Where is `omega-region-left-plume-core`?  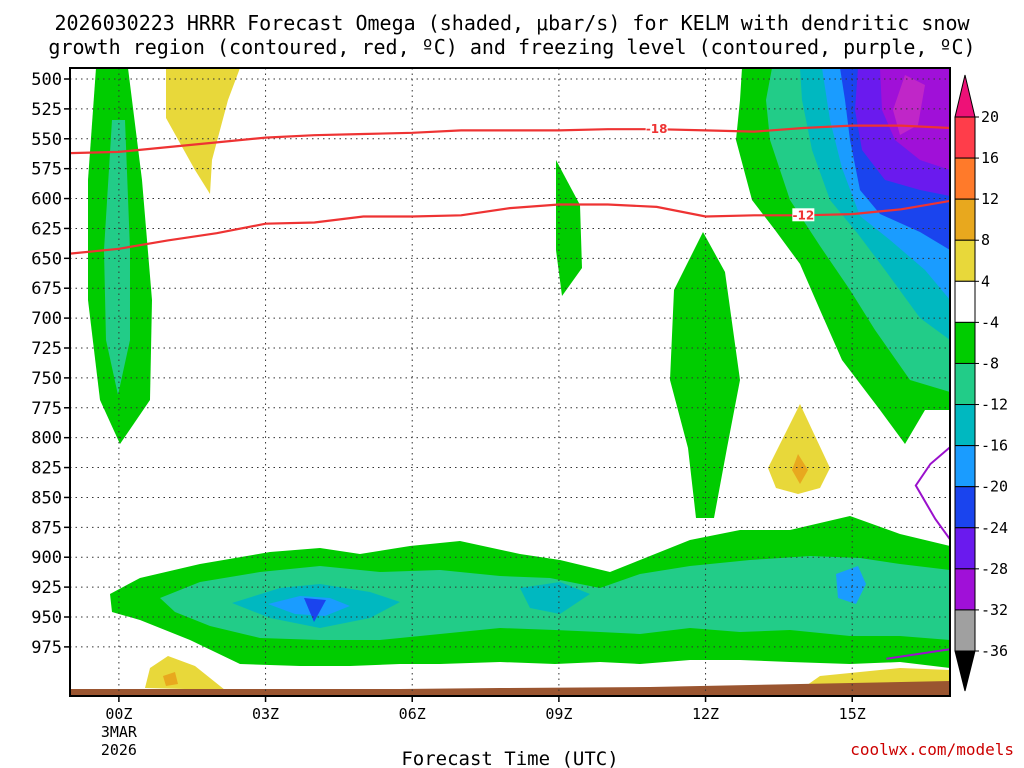 omega-region-left-plume-core is located at coordinates (117, 257).